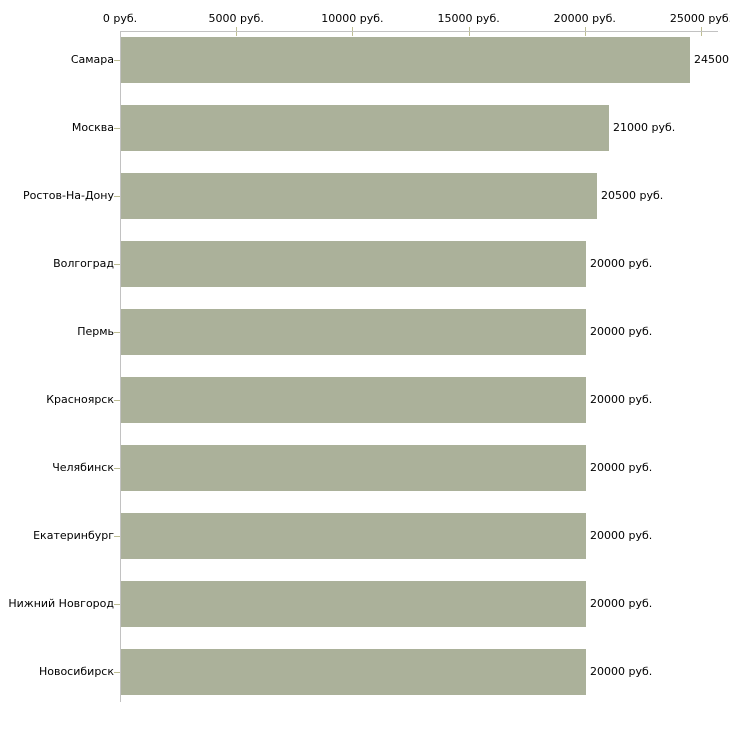 This screenshot has height=730, width=730. I want to click on category-label: Самара, so click(92, 59).